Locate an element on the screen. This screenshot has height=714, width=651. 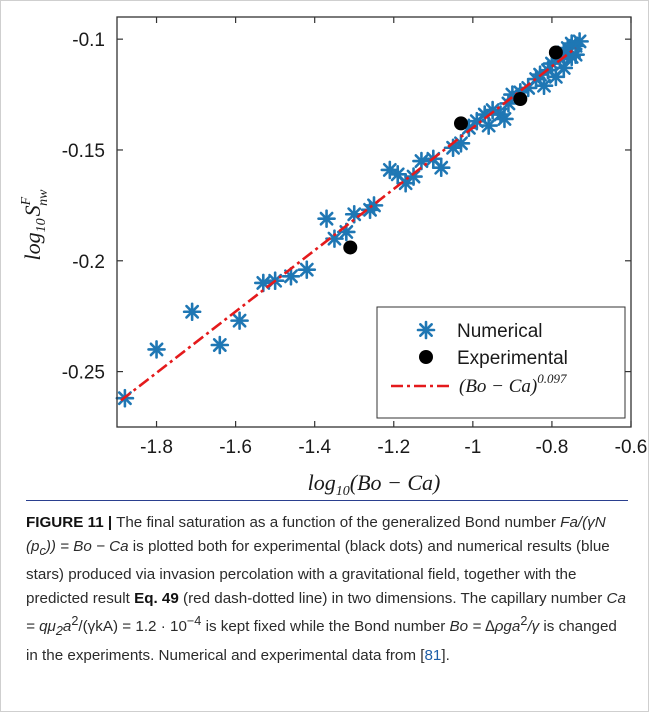
legend: Numerical Experimental (Bo − Ca)0.097 is located at coordinates (501, 362).